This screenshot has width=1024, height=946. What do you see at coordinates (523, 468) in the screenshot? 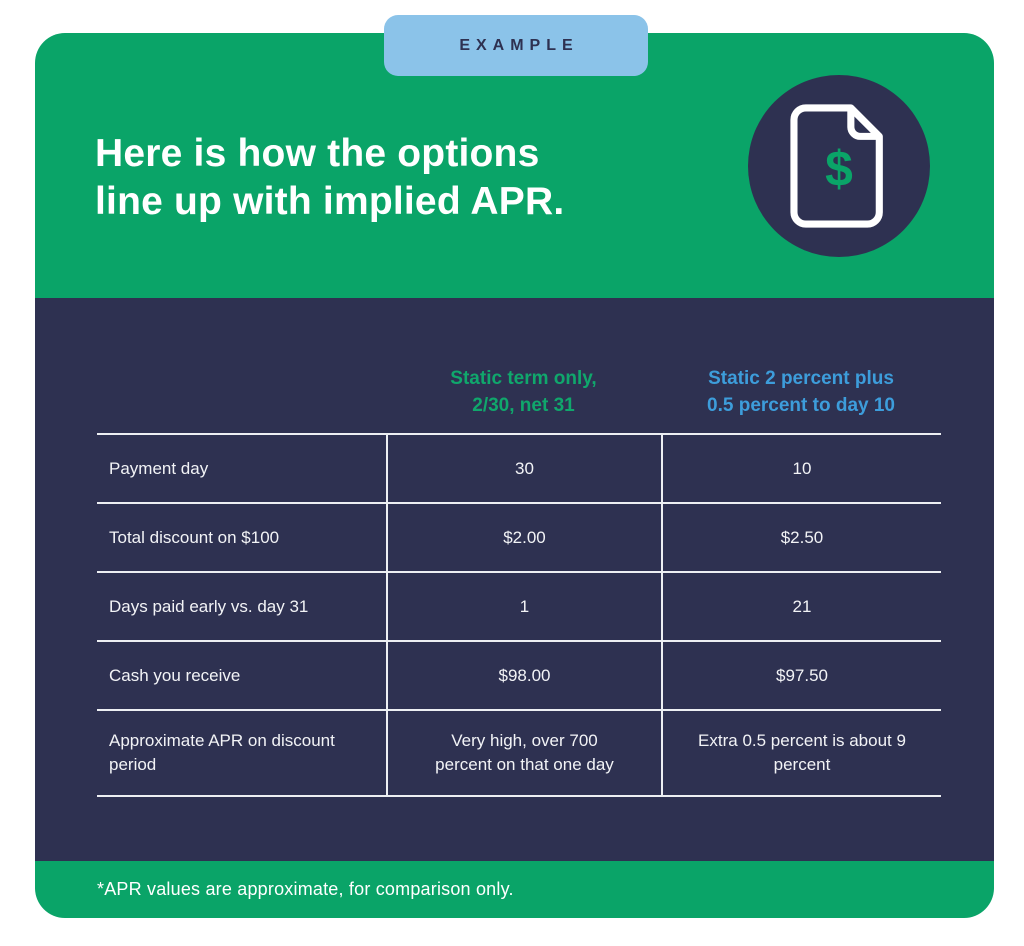
I see `row-value-col1: 30` at bounding box center [523, 468].